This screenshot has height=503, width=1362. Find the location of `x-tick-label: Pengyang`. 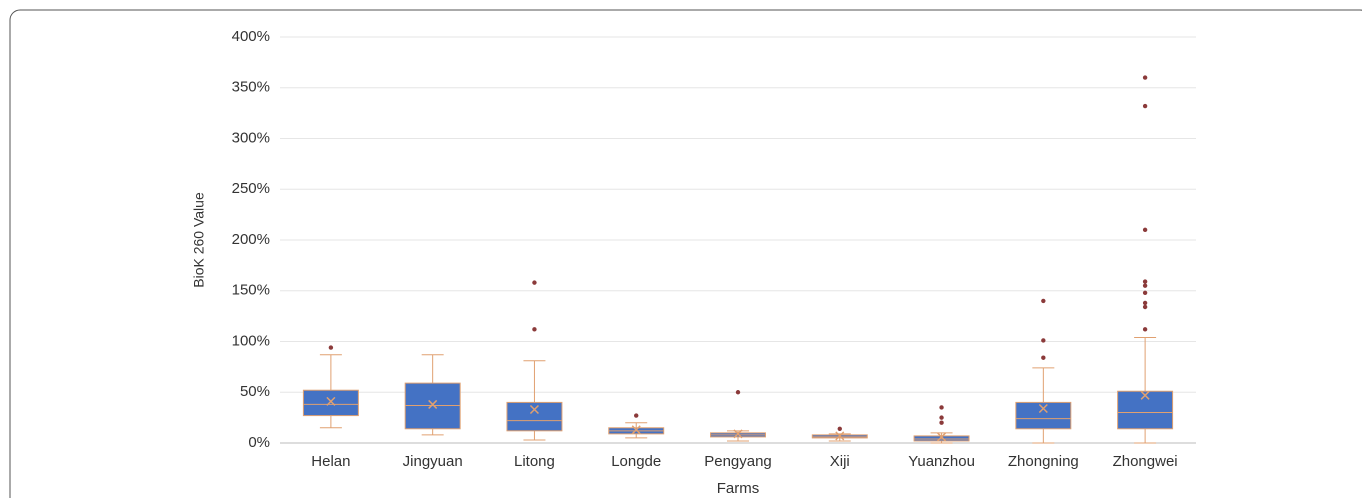

x-tick-label: Pengyang is located at coordinates (738, 461).